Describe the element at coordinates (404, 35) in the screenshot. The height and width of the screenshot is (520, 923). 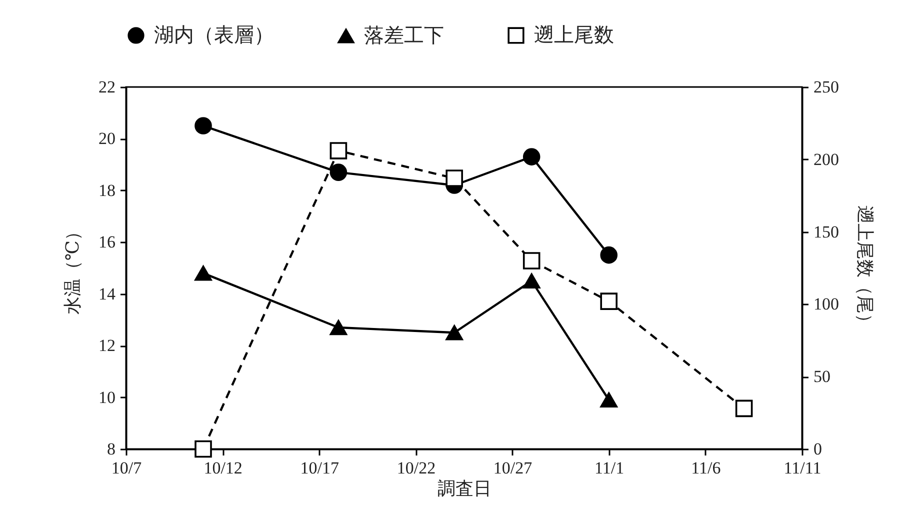
I see `legend-label: 落差工下` at that location.